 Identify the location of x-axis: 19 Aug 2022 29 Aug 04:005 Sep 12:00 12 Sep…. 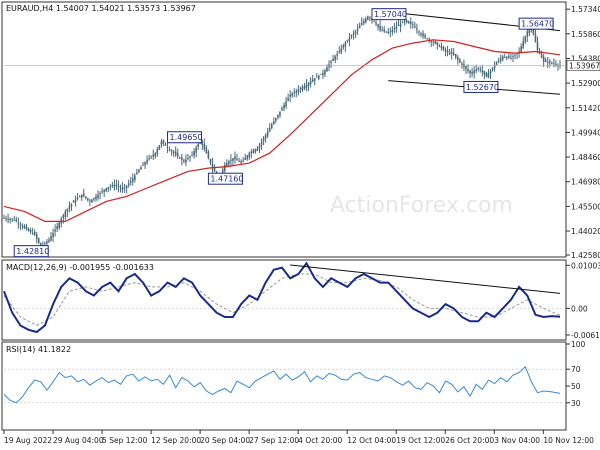
(298, 437).